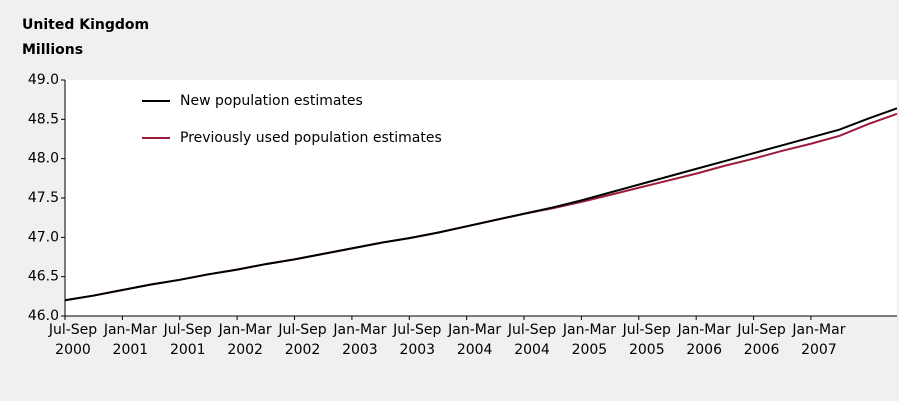 The width and height of the screenshot is (899, 401). Describe the element at coordinates (72, 340) in the screenshot. I see `x-tick-label: Jul-Sep 2000` at that location.